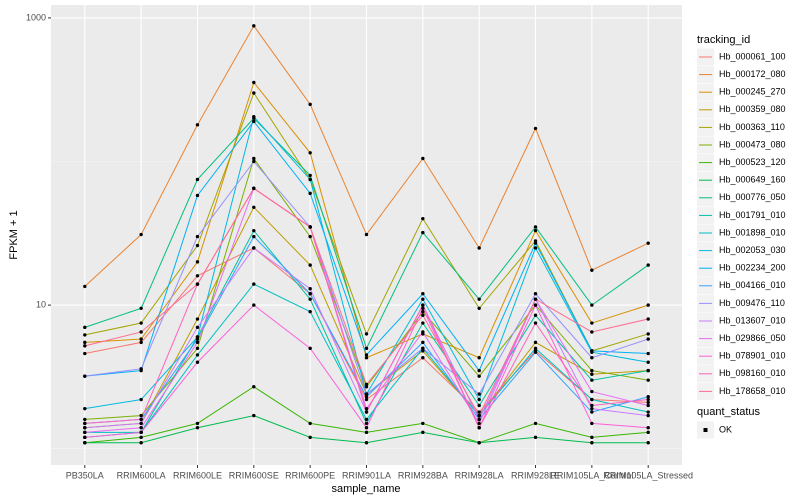  I want to click on x-tick-label: RRIM928LE, so click(535, 475).